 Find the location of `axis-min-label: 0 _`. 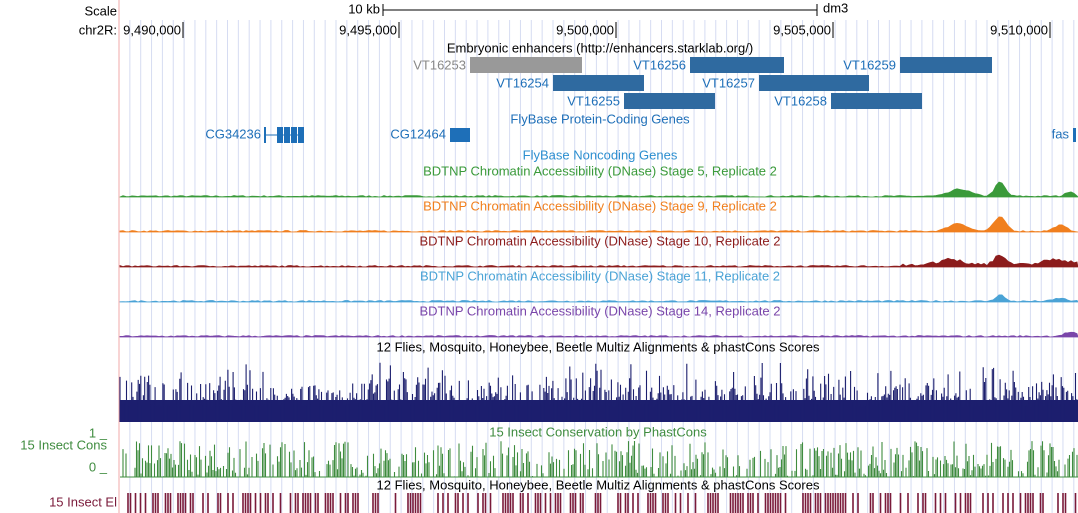

axis-min-label: 0 _ is located at coordinates (98, 466).